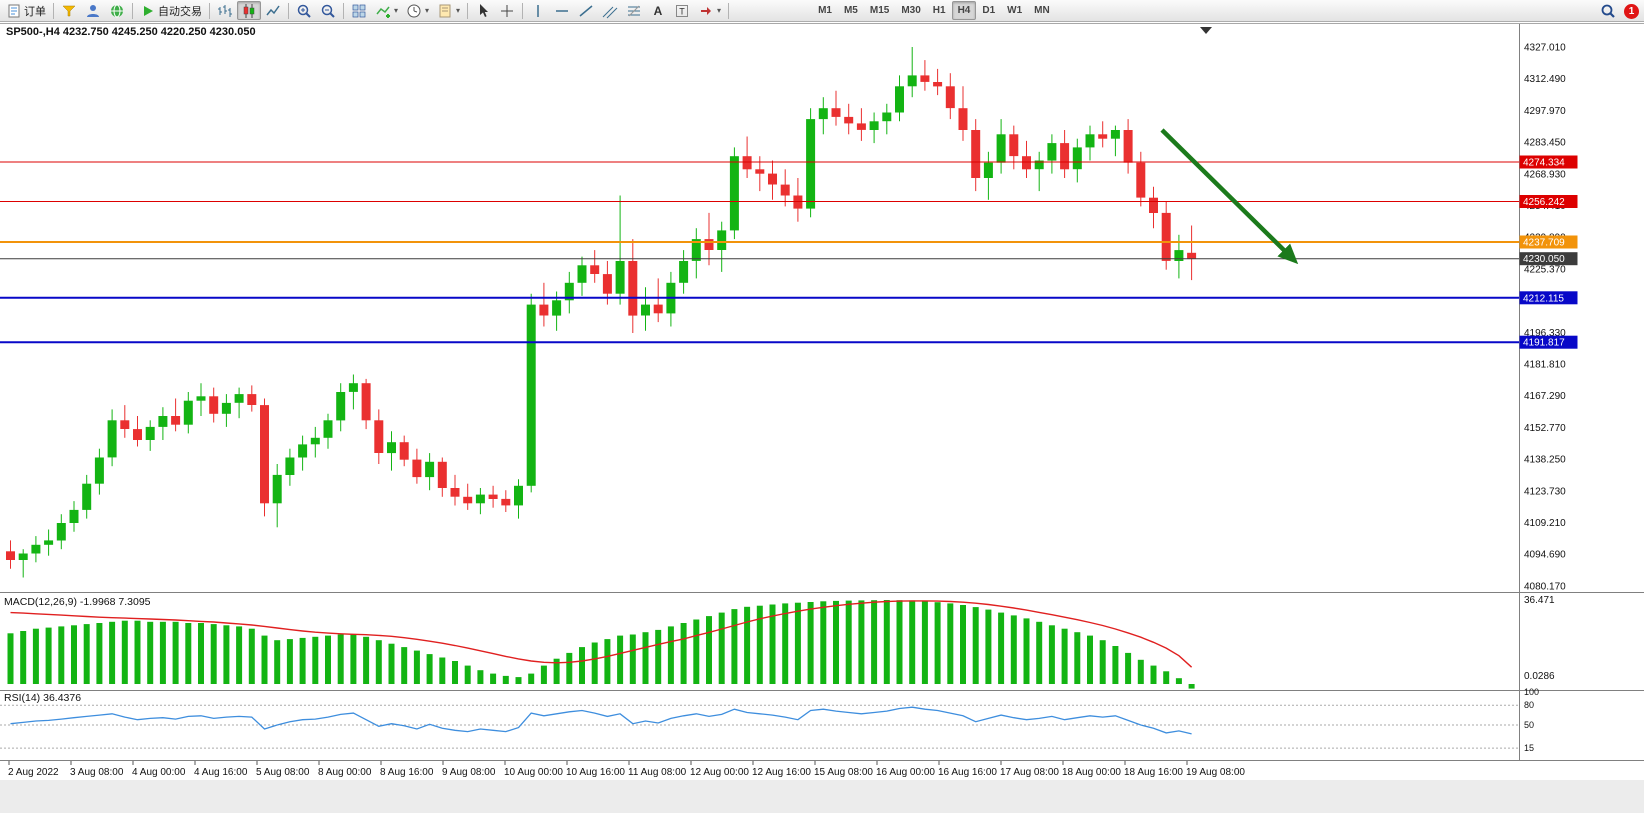 This screenshot has height=813, width=1644. Describe the element at coordinates (1014, 10) in the screenshot. I see `timeframe-w1-button: W1` at that location.